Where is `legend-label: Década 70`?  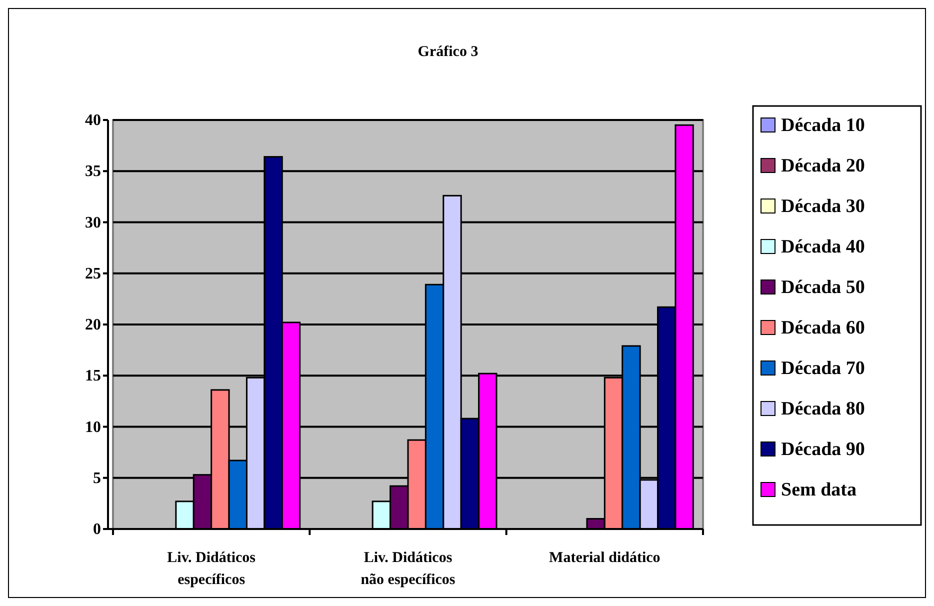
legend-label: Década 70 is located at coordinates (823, 368).